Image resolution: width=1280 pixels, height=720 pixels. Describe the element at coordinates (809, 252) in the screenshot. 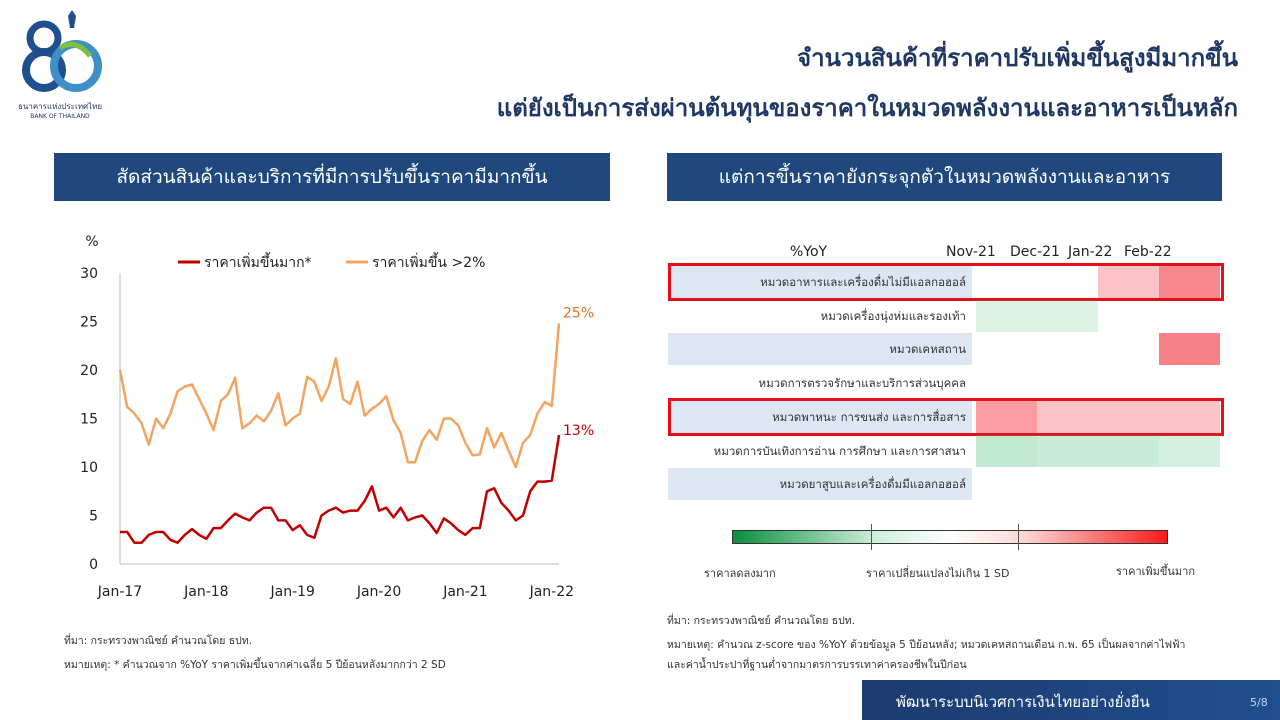

I see `heatmap-title: %YoY` at that location.